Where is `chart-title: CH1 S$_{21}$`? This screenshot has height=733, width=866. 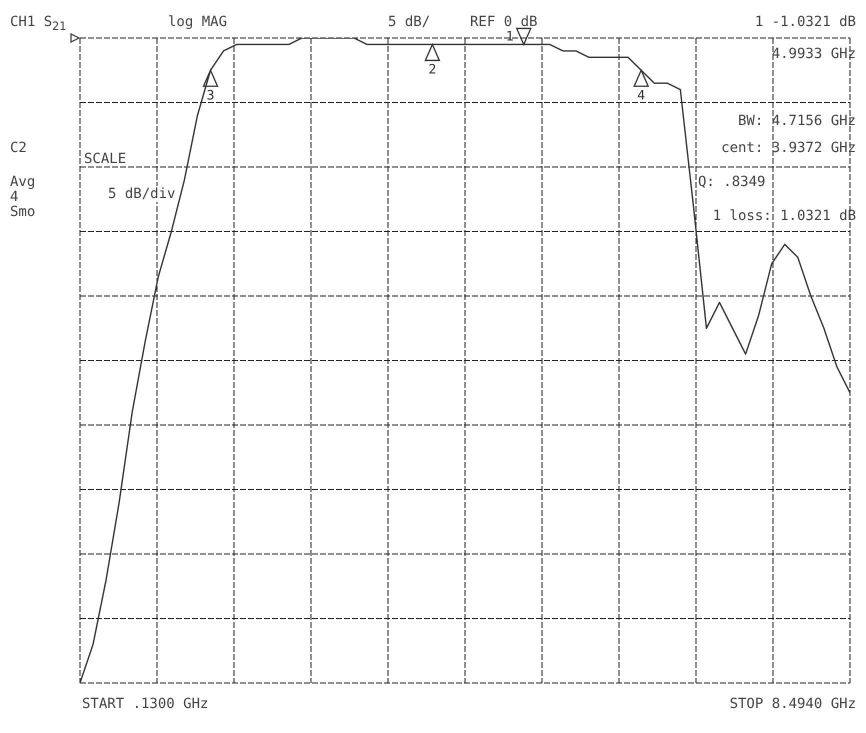 chart-title: CH1 S$_{21}$ is located at coordinates (38, 23).